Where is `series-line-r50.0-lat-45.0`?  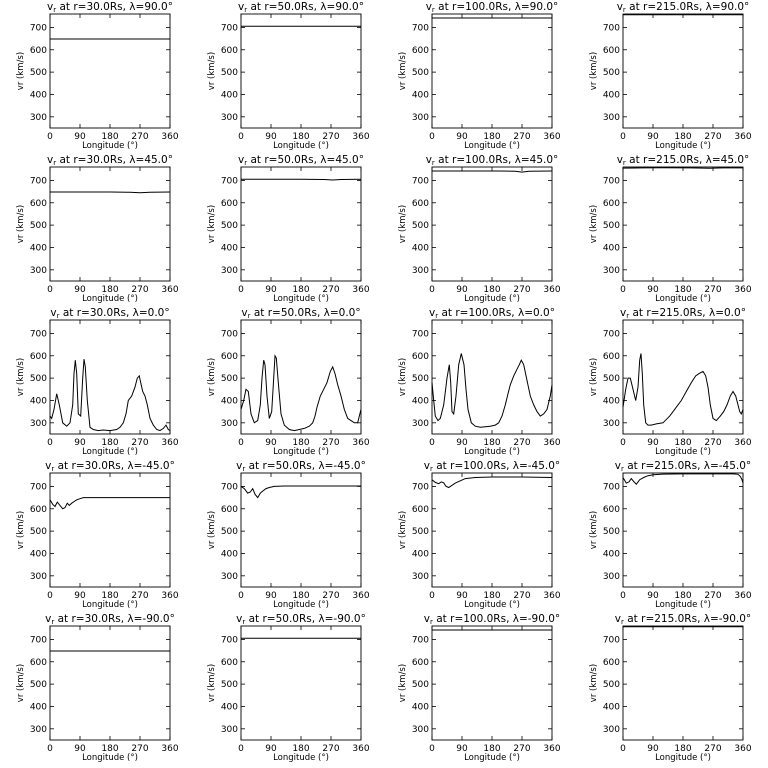 series-line-r50.0-lat-45.0 is located at coordinates (300, 492).